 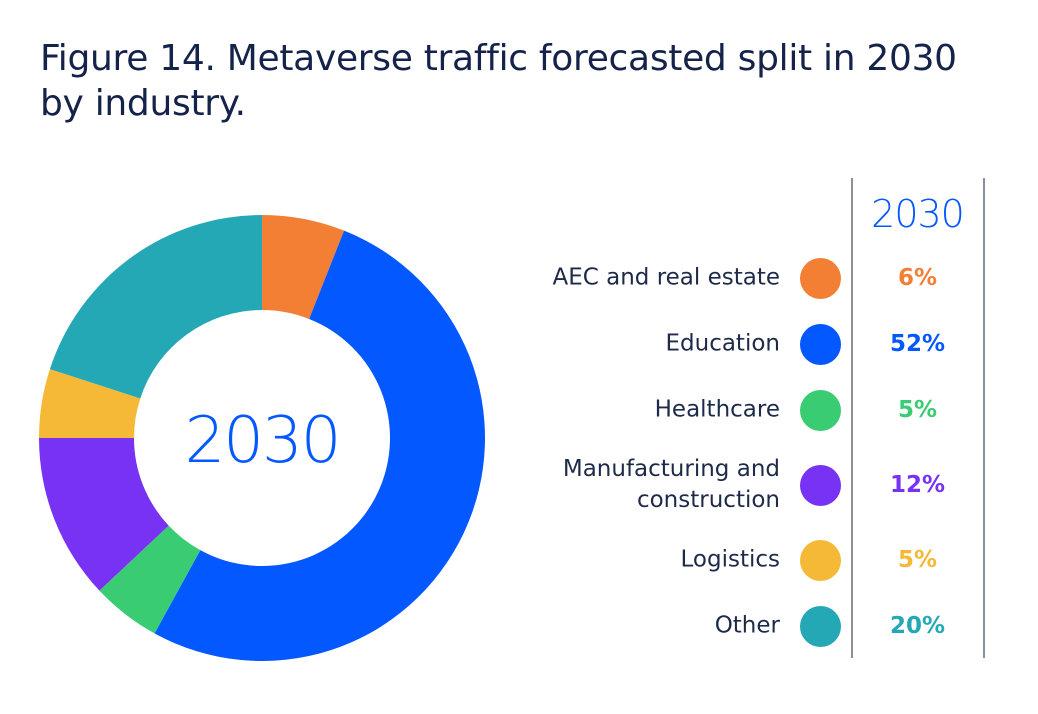 I want to click on legend-label: Education, so click(x=722, y=343).